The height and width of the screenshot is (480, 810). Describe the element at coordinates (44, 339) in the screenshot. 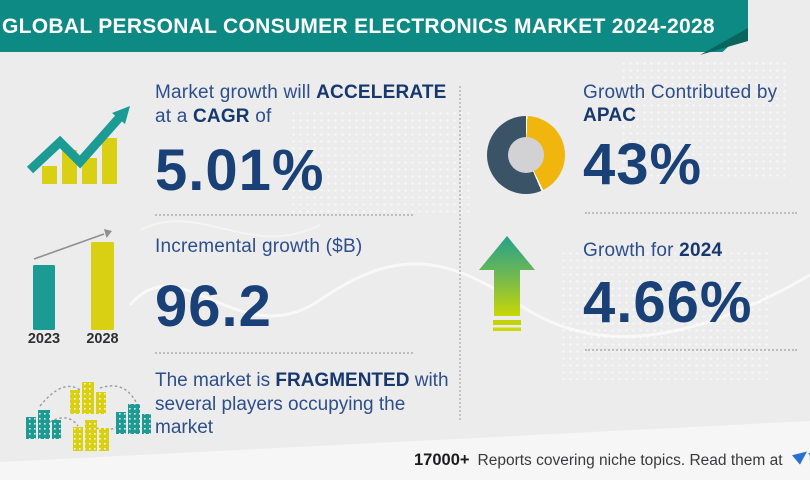

I see `bar-label-2023: 2023` at that location.